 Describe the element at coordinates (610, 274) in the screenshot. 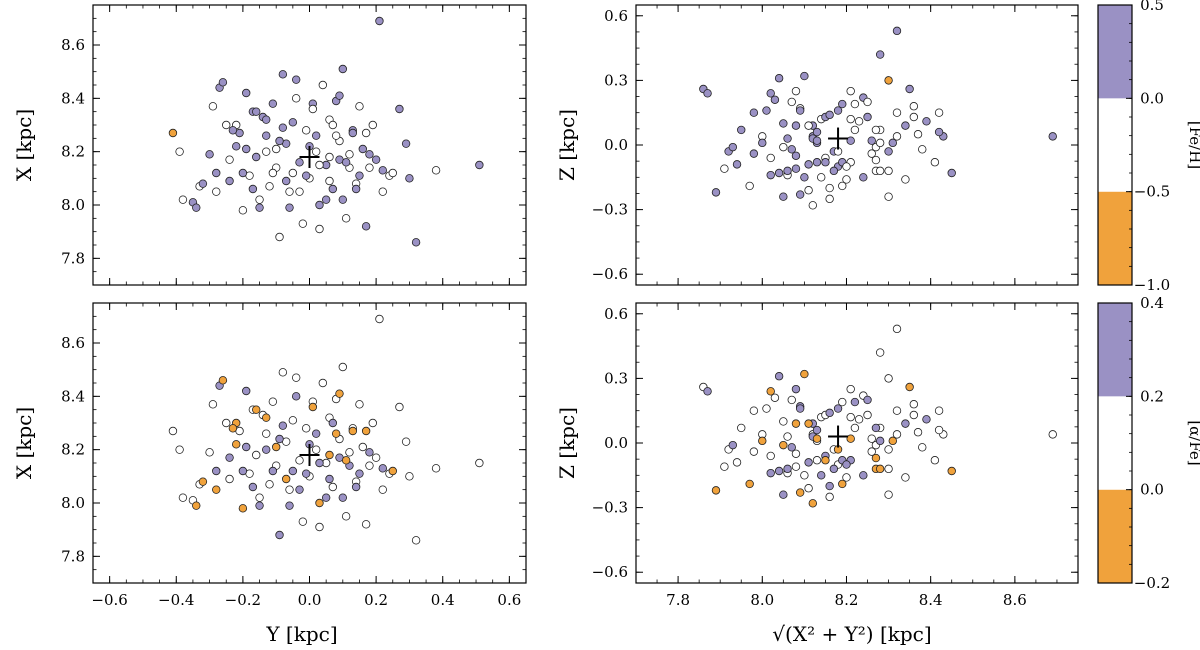

I see `y-tick-label: −0.6` at that location.